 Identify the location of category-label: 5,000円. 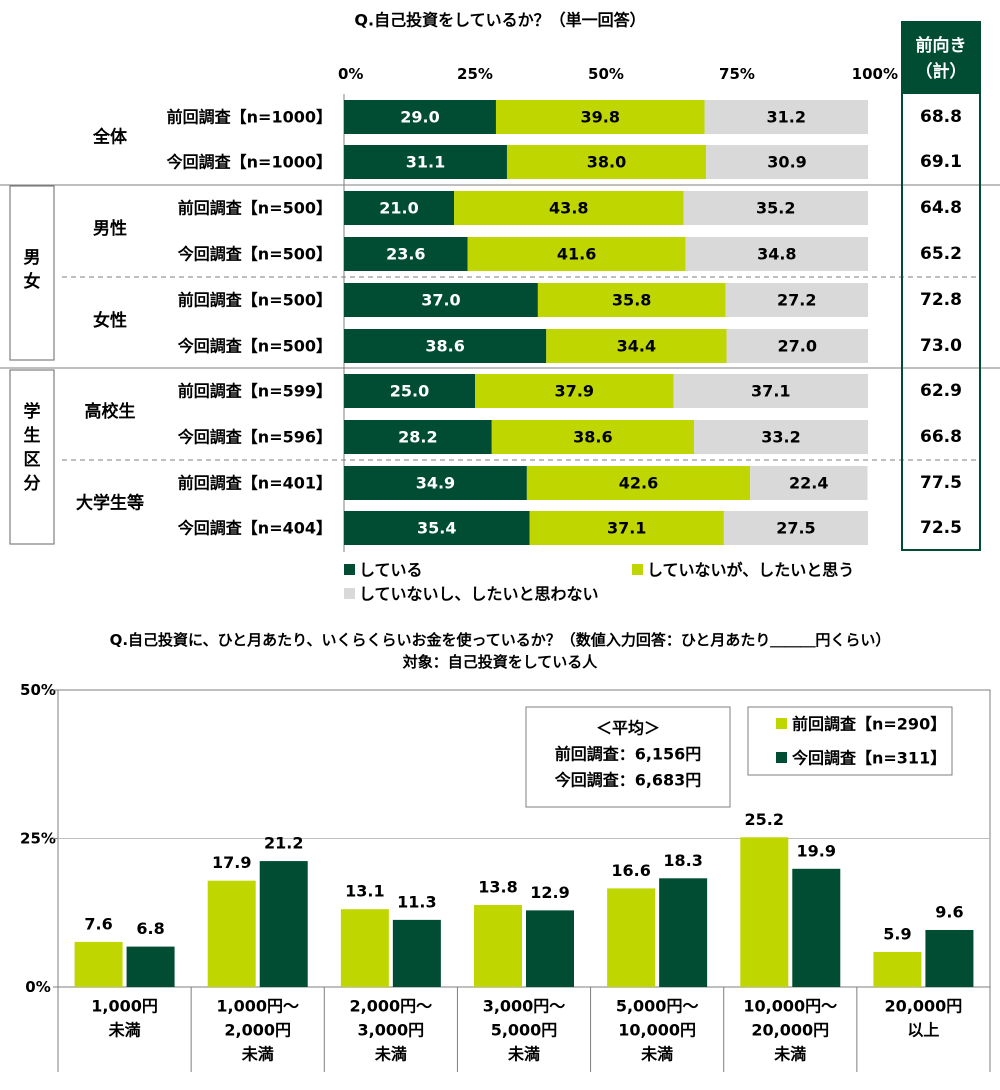
(524, 1030).